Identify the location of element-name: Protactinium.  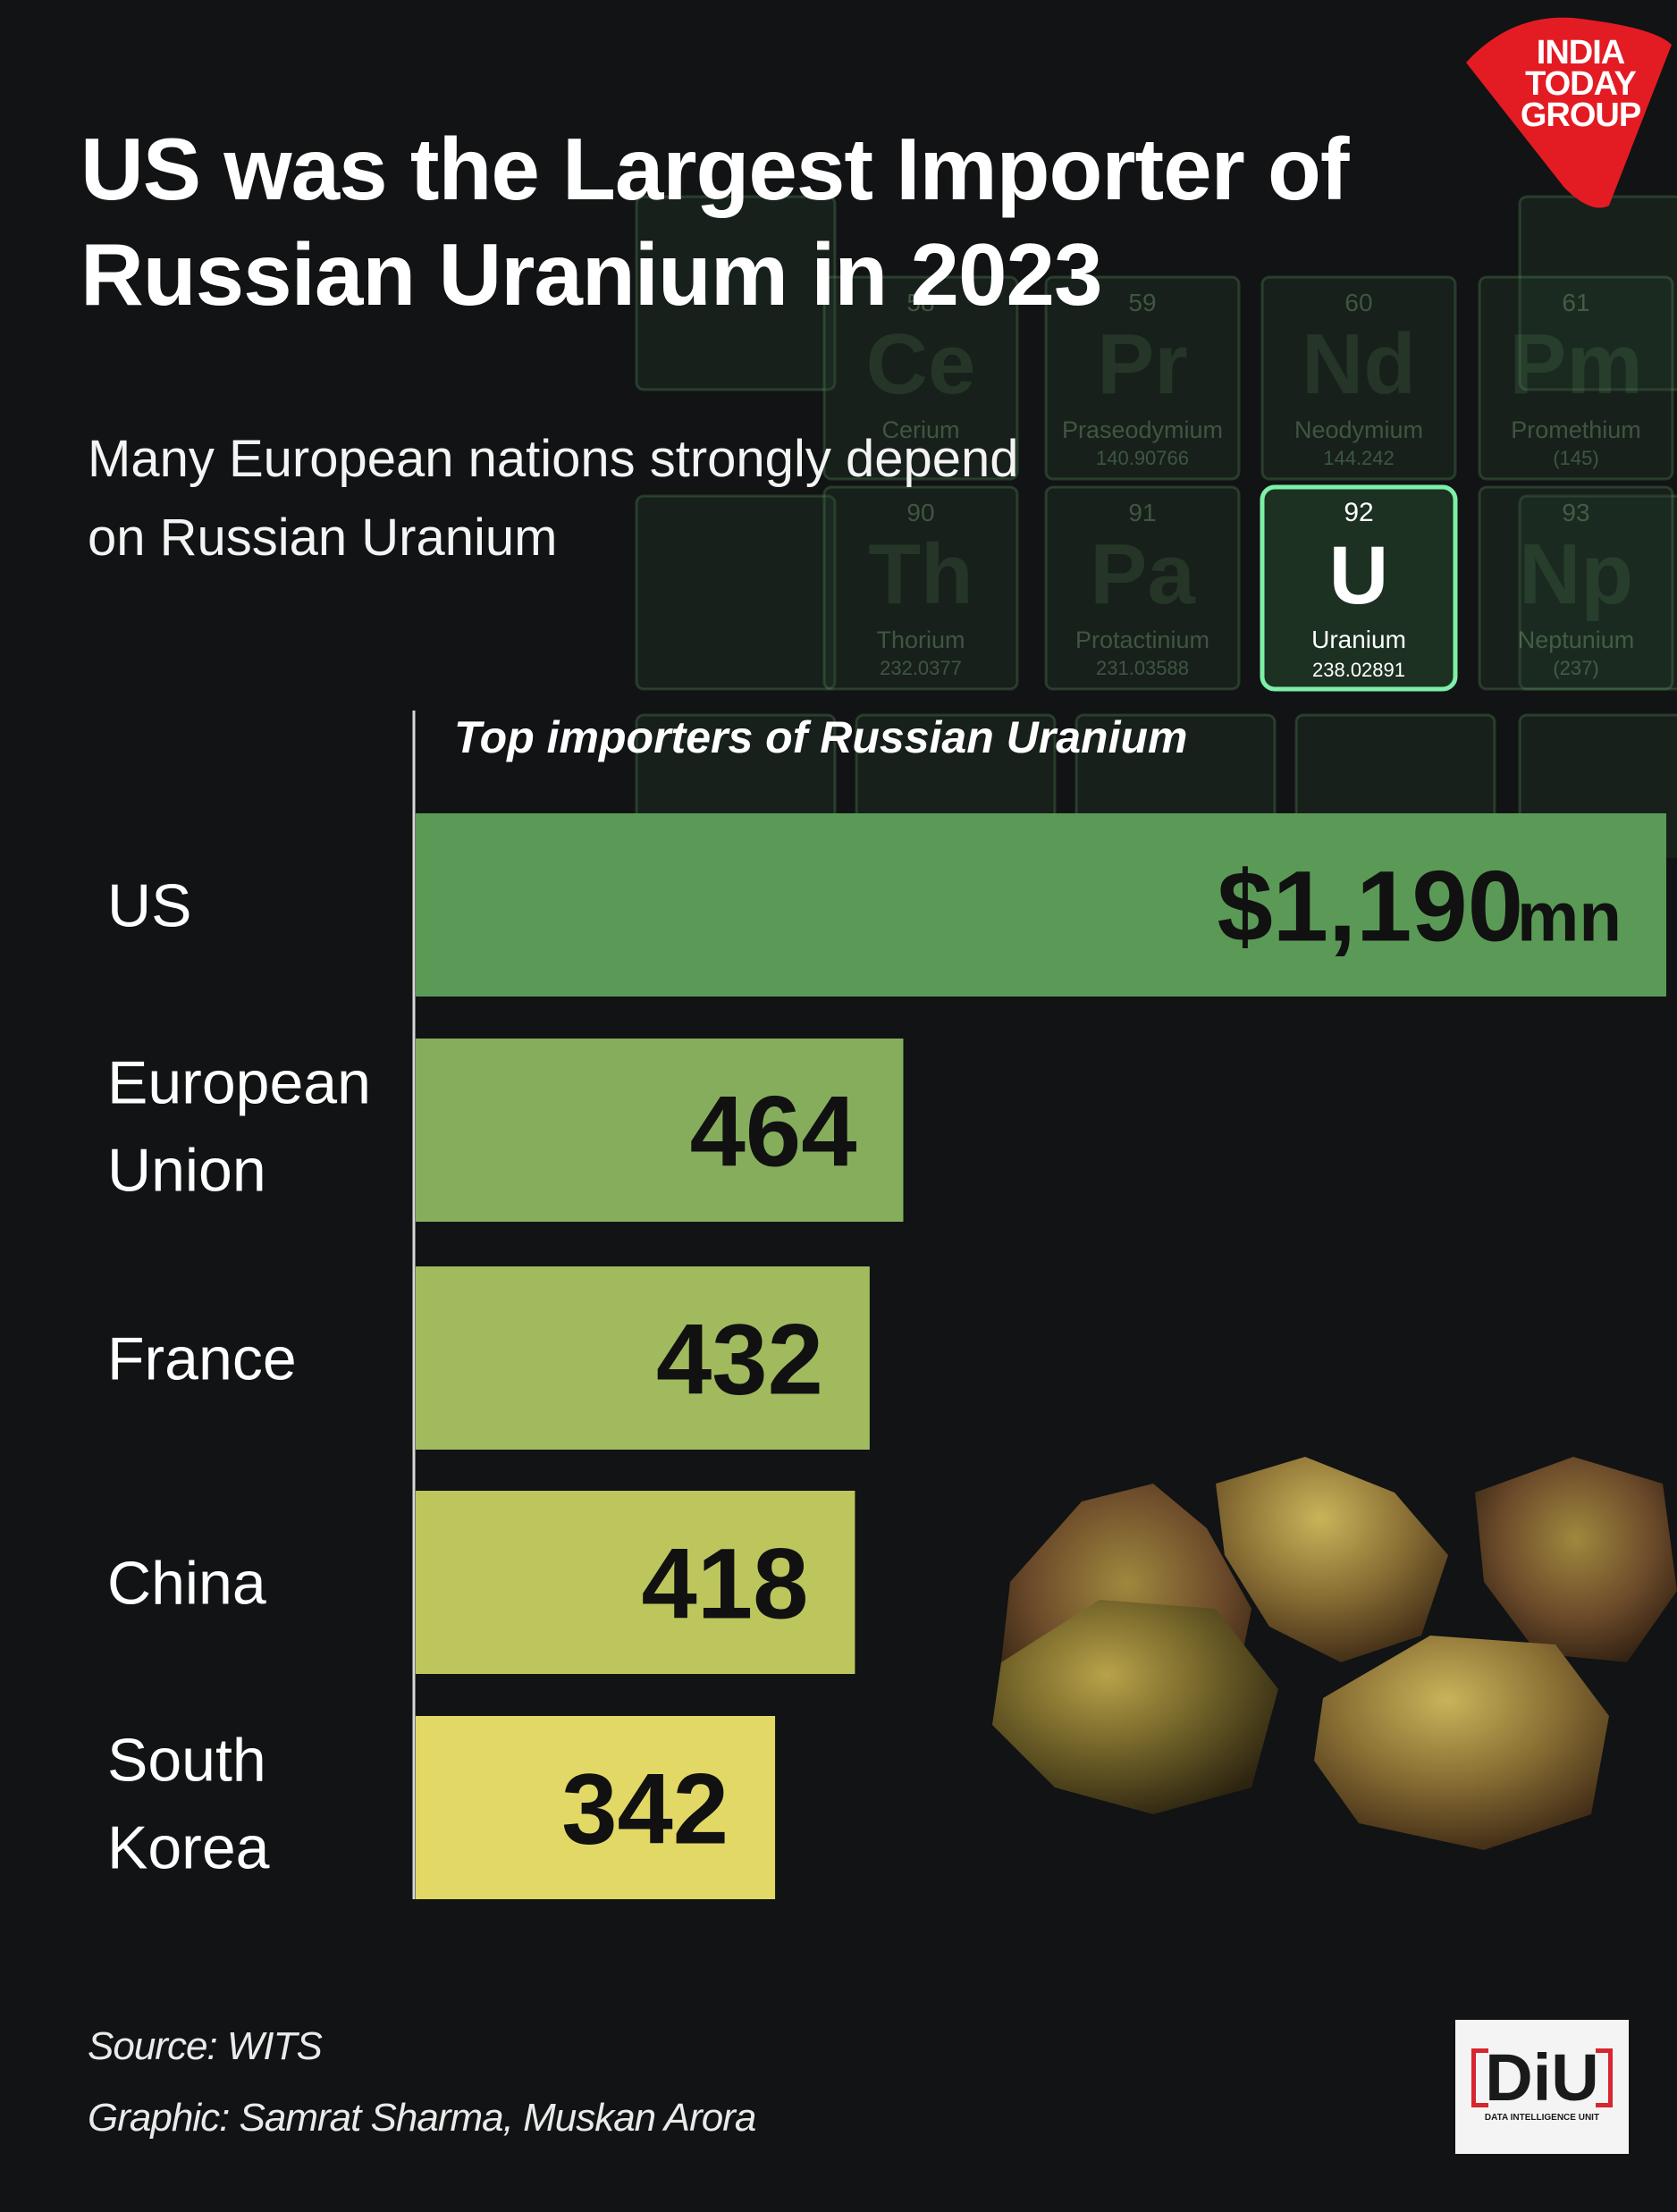
(1142, 640).